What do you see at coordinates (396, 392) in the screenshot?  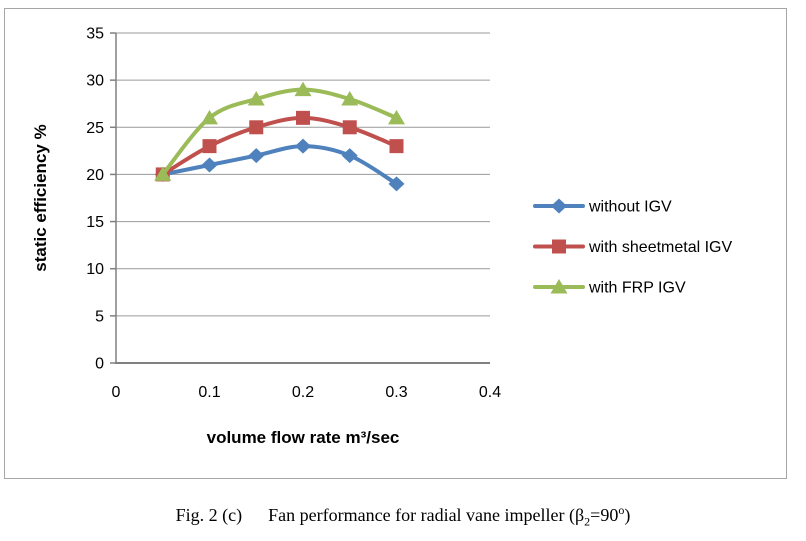 I see `x-tick-label-0-3: 0.3` at bounding box center [396, 392].